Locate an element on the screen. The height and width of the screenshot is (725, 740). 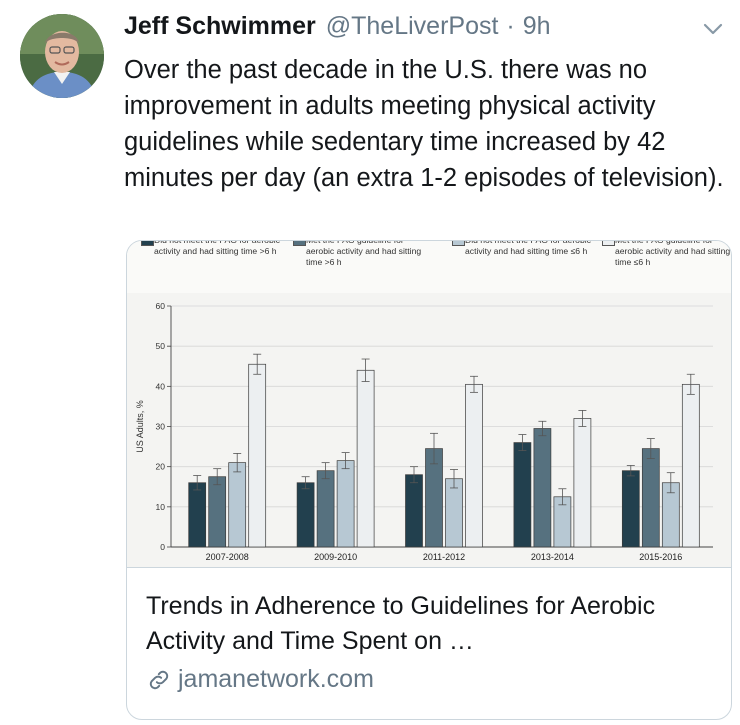
y-tick-label: 50 is located at coordinates (161, 346).